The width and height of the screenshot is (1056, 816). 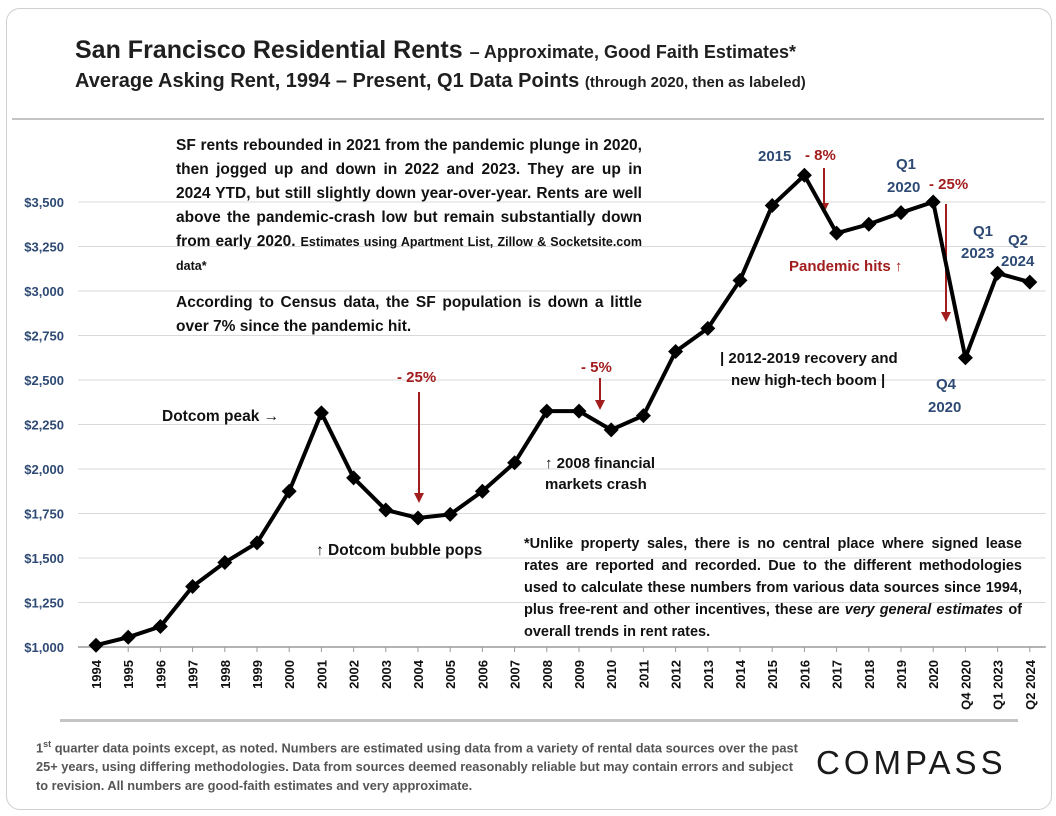 I want to click on x-tick-label: 2003, so click(x=386, y=674).